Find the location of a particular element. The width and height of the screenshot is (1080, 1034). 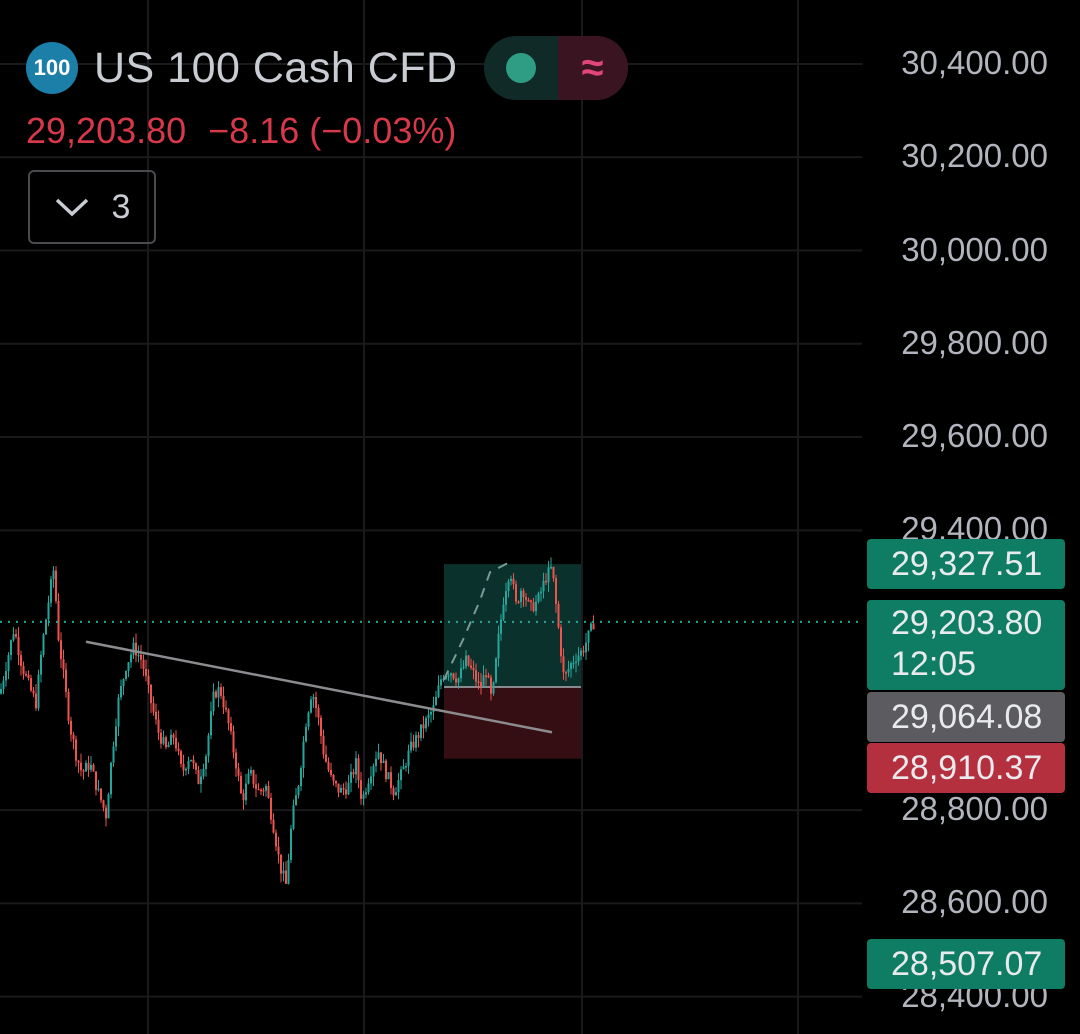

lower-price-label: 28,507.07 is located at coordinates (967, 964).